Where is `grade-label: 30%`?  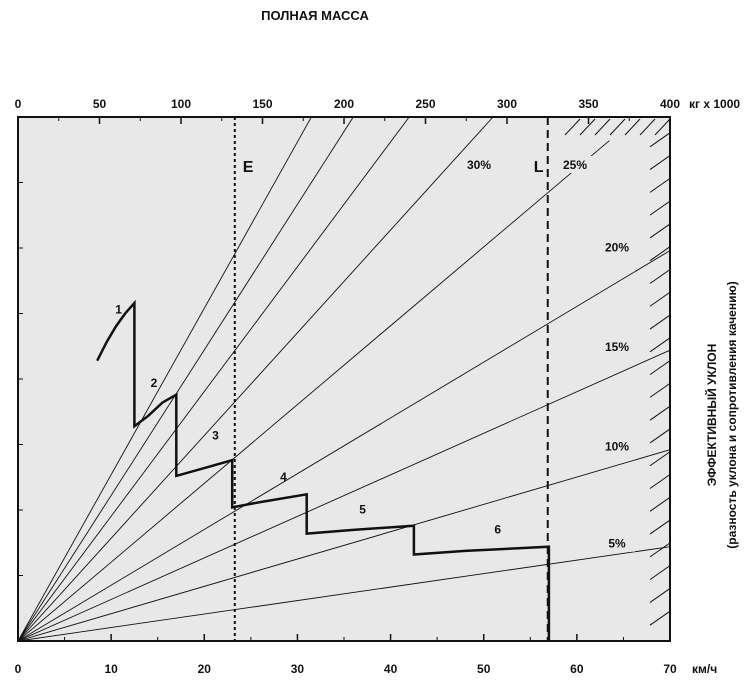 grade-label: 30% is located at coordinates (479, 165).